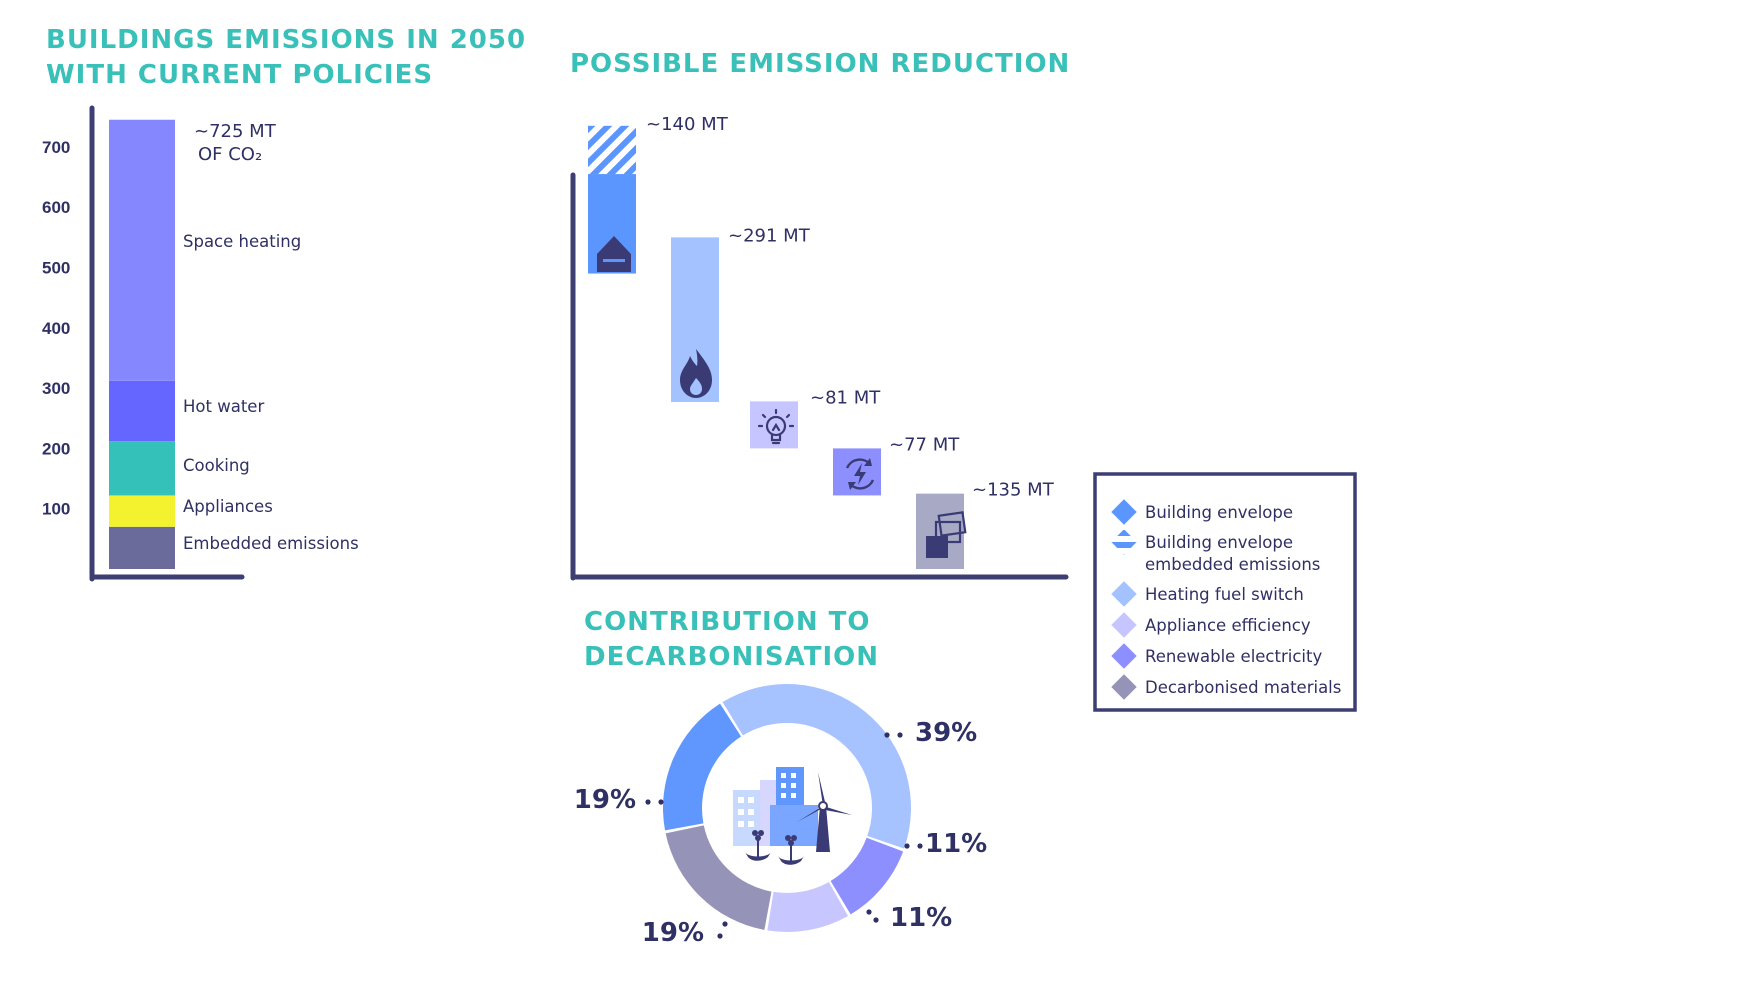  I want to click on stack-segment-cooking, so click(142, 468).